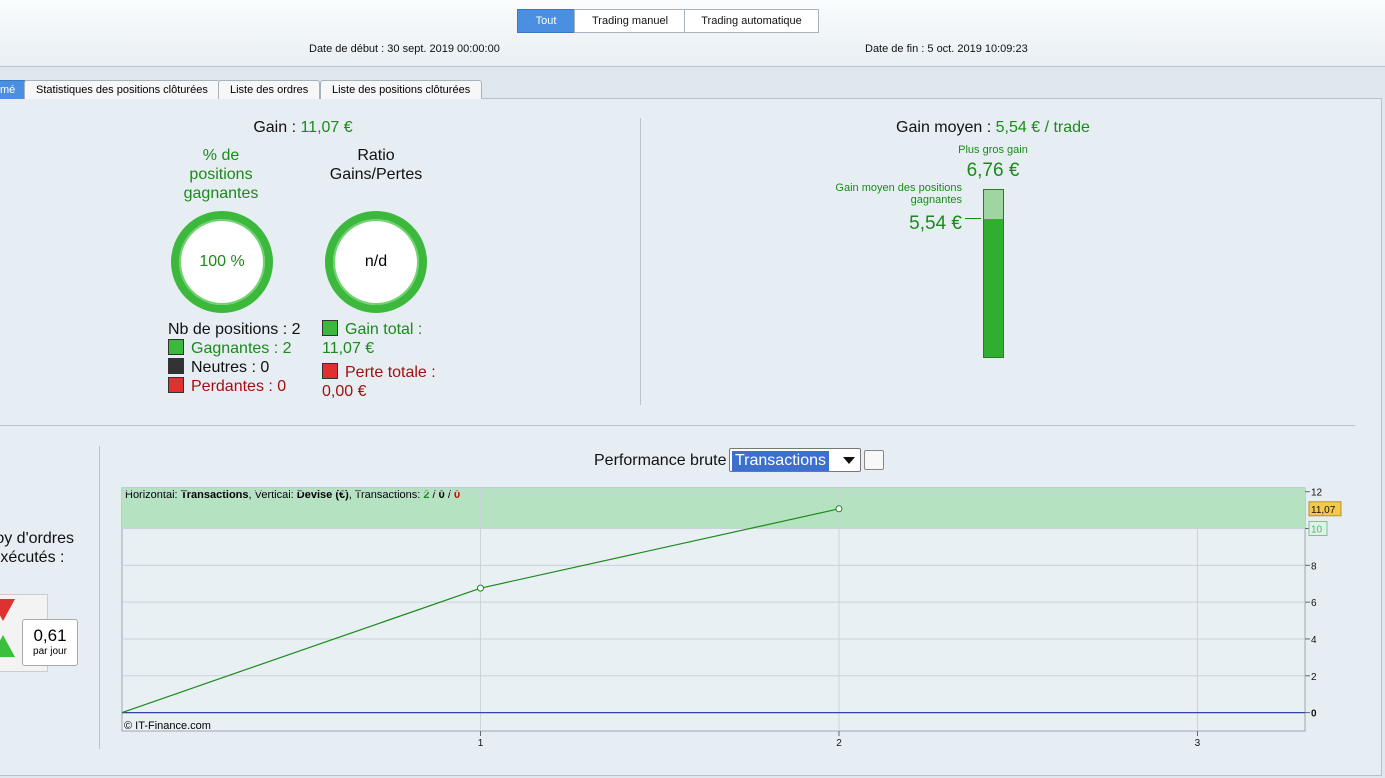 This screenshot has width=1385, height=778. What do you see at coordinates (222, 262) in the screenshot?
I see `win-ring: 100 %` at bounding box center [222, 262].